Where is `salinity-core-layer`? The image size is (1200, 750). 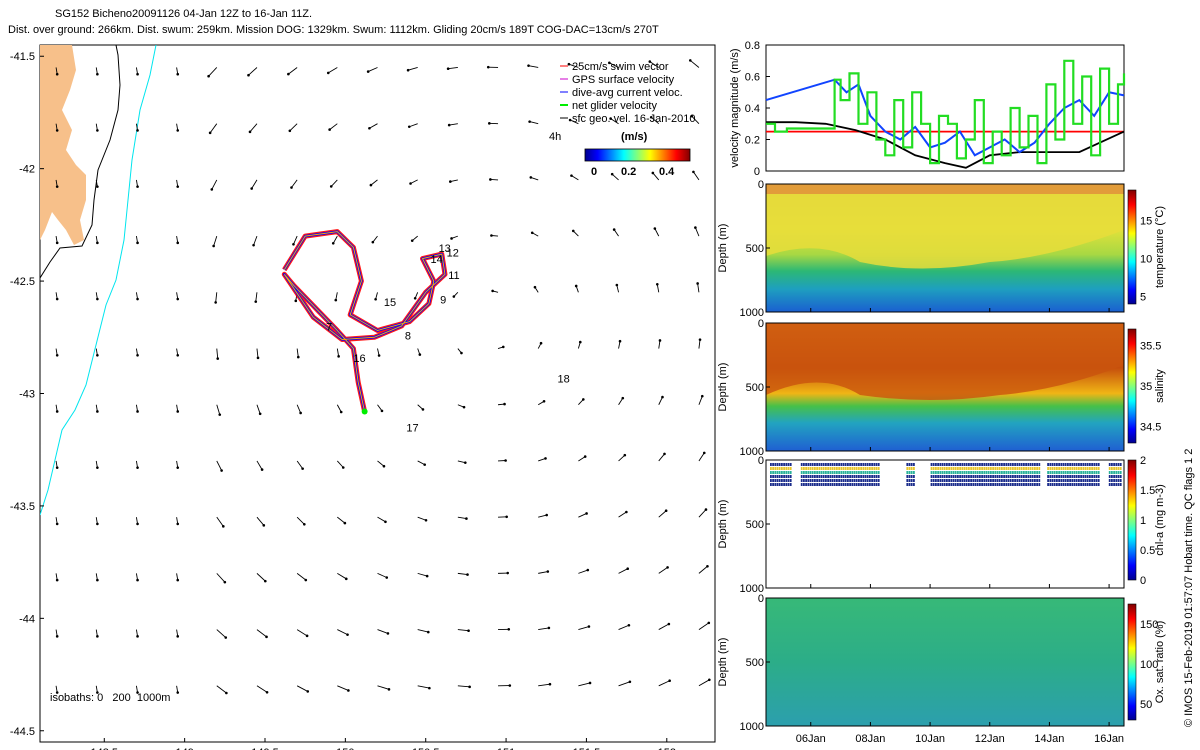
salinity-core-layer is located at coordinates (945, 361).